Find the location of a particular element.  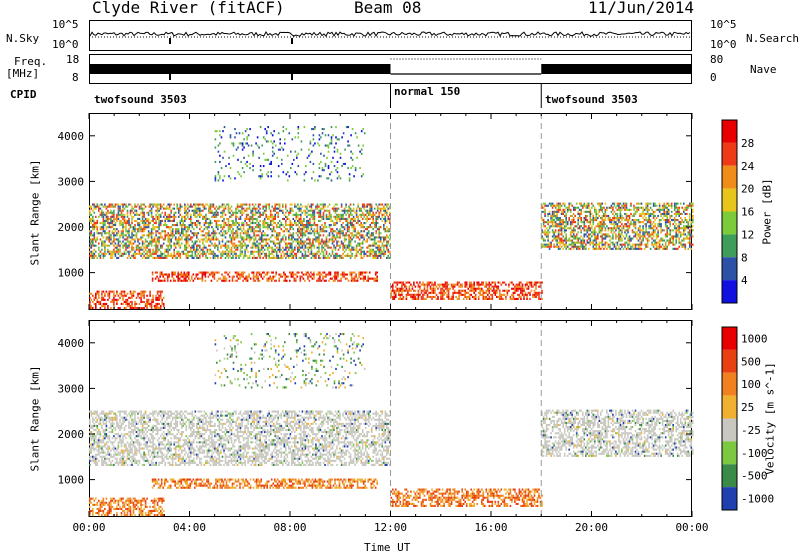

power-cb-tick-5: 24 is located at coordinates (748, 166).